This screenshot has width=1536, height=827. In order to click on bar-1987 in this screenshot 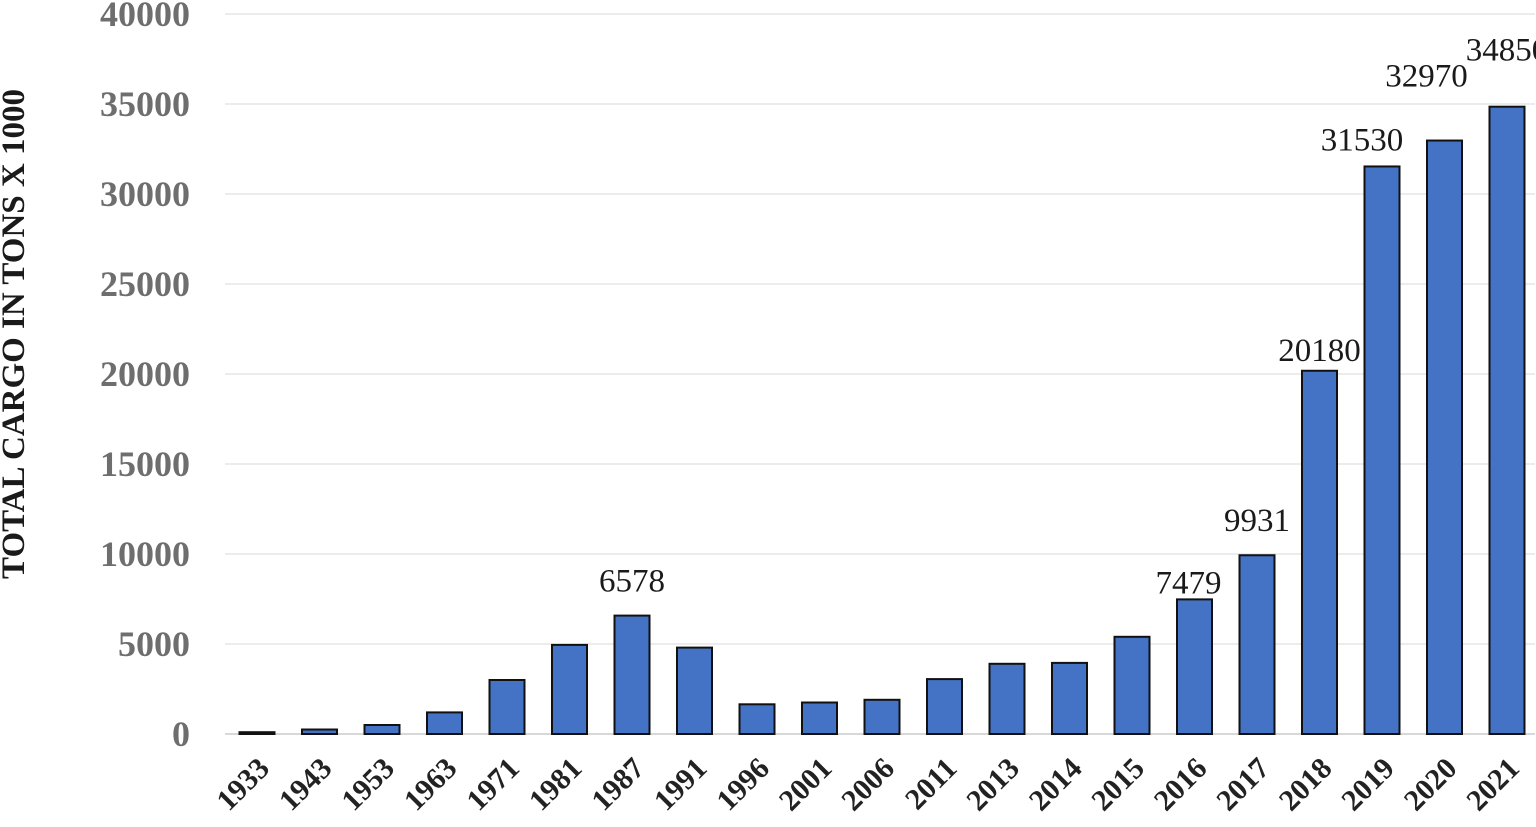, I will do `click(632, 675)`.